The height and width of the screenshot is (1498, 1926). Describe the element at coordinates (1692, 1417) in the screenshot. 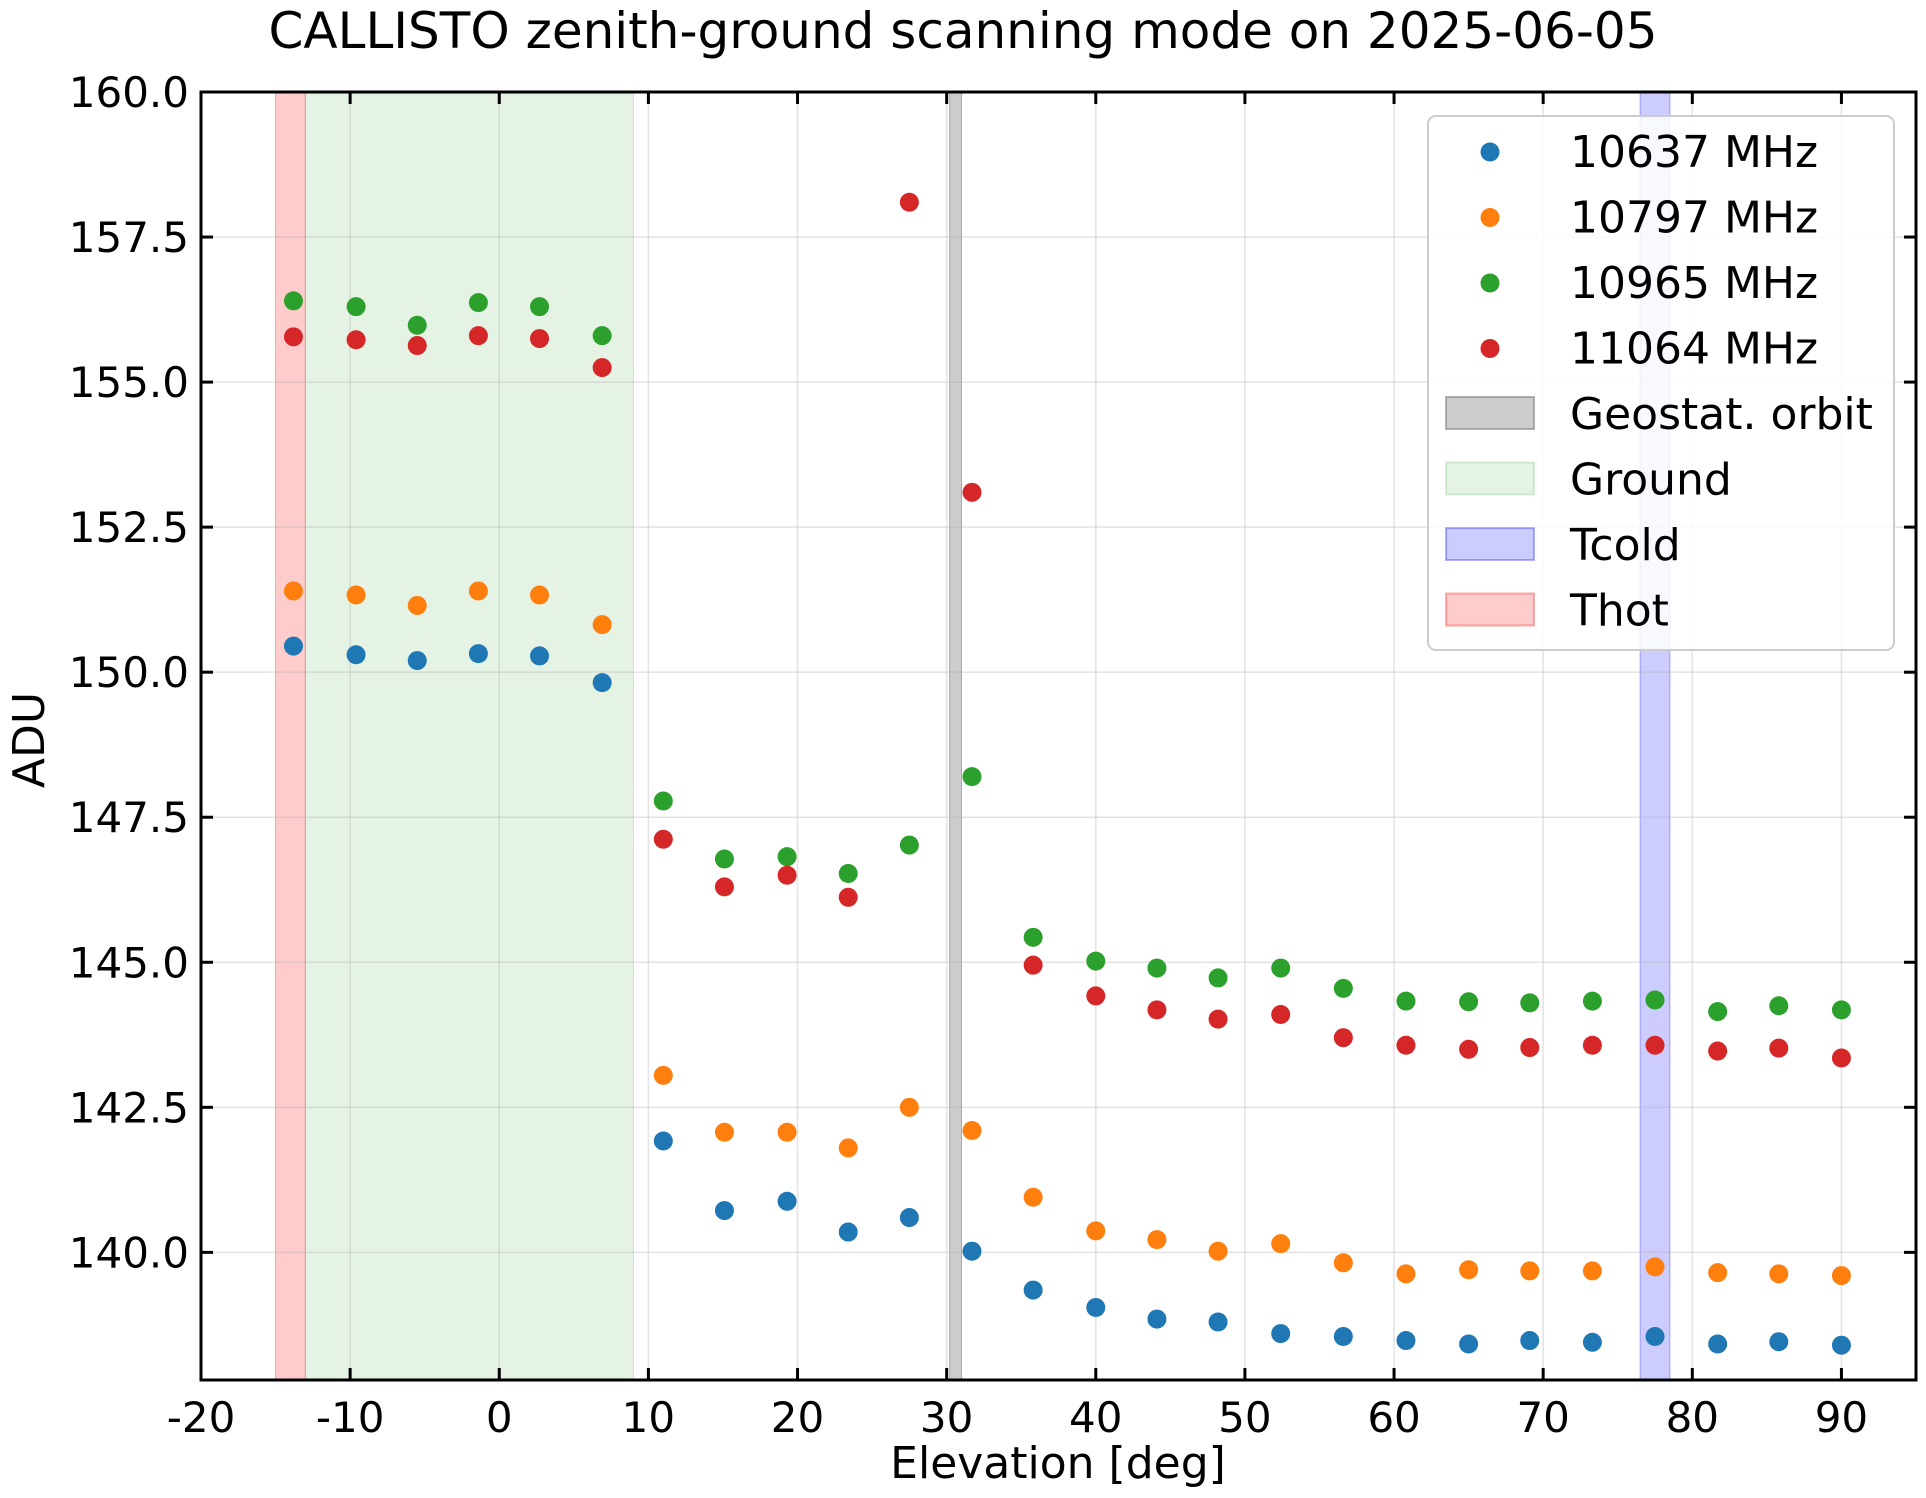

I see `x-tick-label-10: 80` at that location.